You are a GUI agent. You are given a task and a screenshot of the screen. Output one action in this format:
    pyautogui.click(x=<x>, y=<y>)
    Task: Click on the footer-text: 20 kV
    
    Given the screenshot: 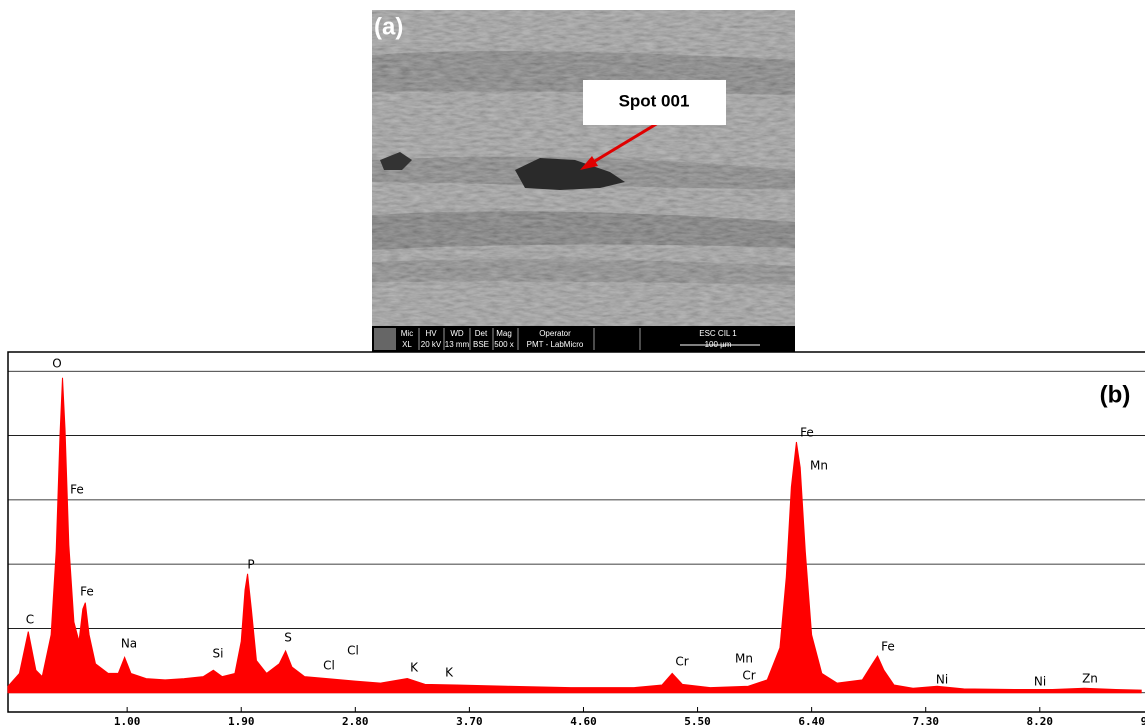 What is the action you would take?
    pyautogui.click(x=431, y=344)
    